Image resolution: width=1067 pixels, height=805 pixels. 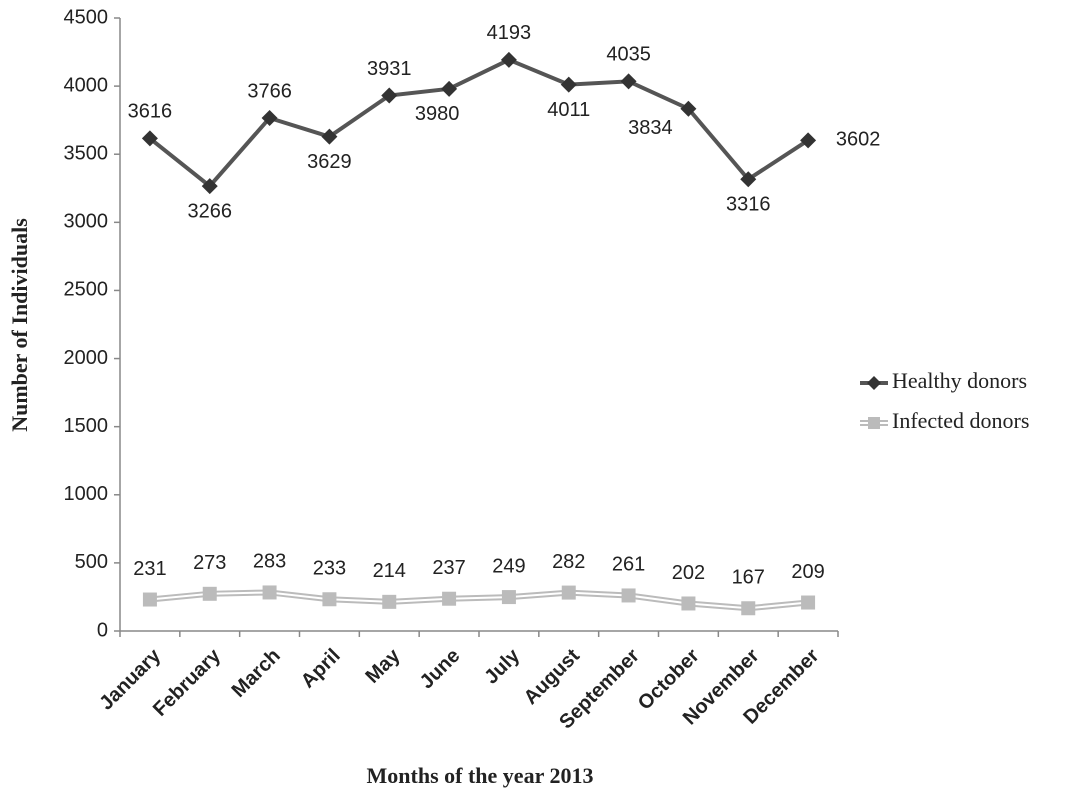 I want to click on data-label: 3316, so click(x=748, y=205).